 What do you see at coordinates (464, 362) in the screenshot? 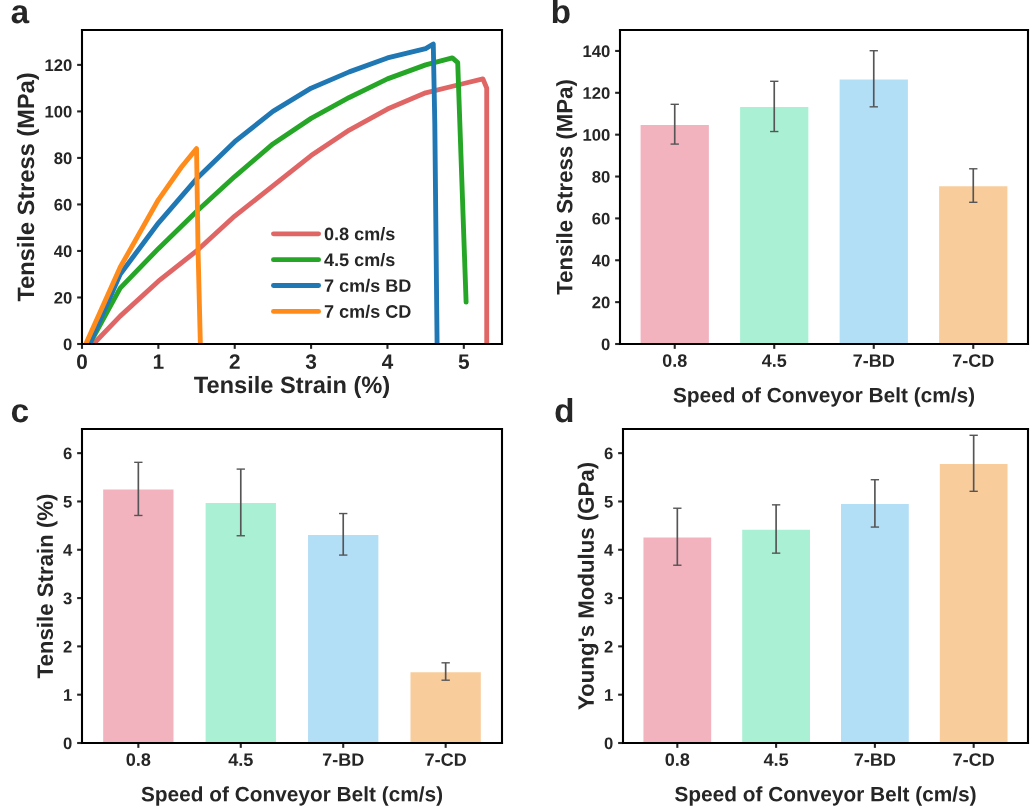
I see `x-tick-label: 5` at bounding box center [464, 362].